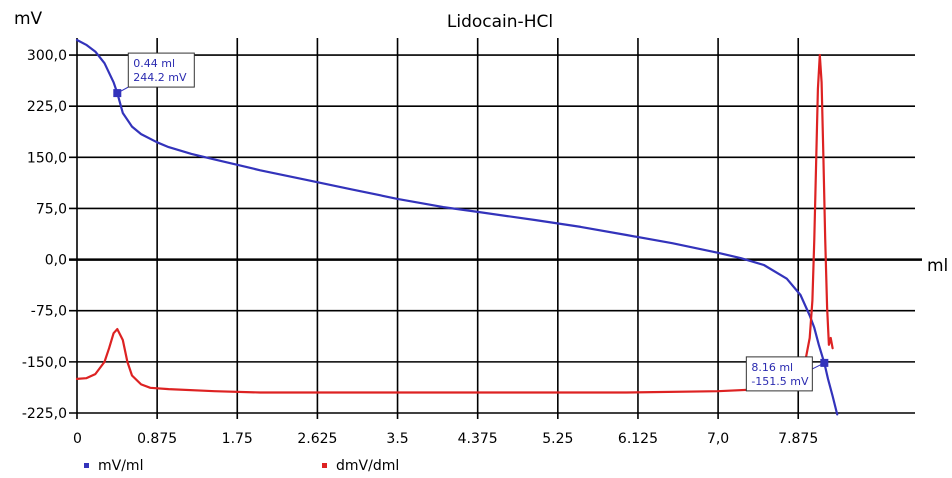 This screenshot has height=478, width=952. What do you see at coordinates (397, 439) in the screenshot?
I see `x-tick-label: 3.5` at bounding box center [397, 439].